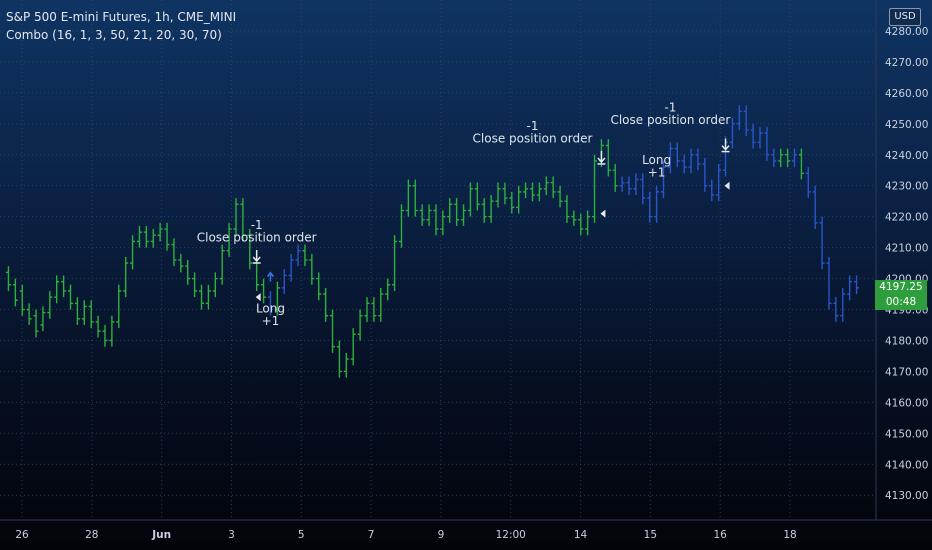 The width and height of the screenshot is (932, 550). What do you see at coordinates (906, 32) in the screenshot?
I see `y-tick-label: 4280.00` at bounding box center [906, 32].